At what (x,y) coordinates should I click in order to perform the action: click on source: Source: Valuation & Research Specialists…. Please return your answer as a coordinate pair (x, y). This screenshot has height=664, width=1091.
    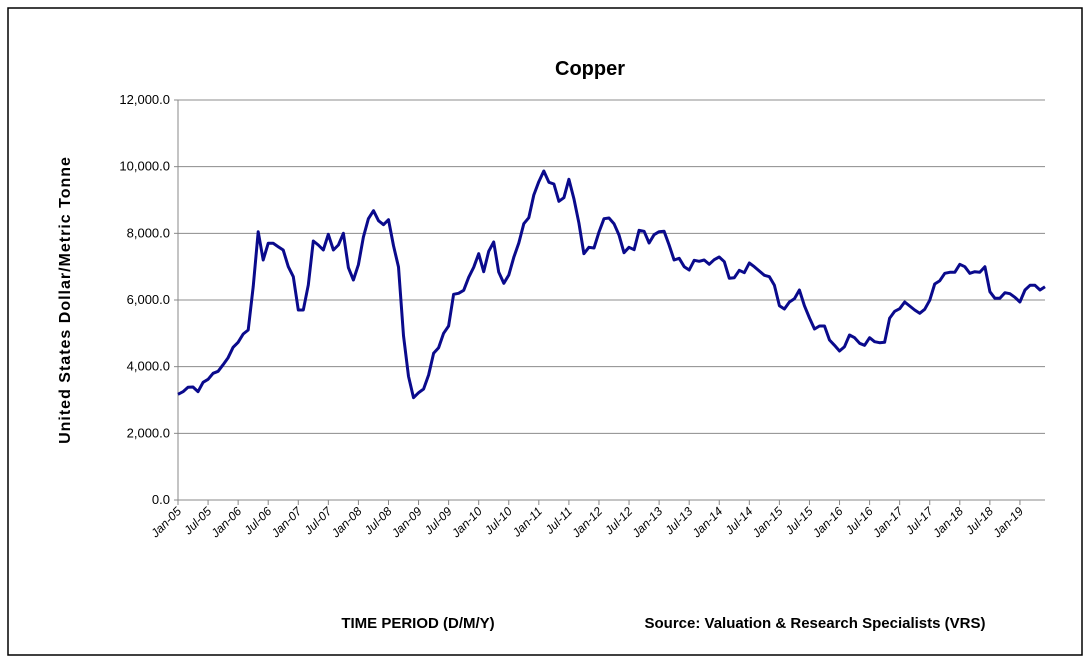
    Looking at the image, I should click on (815, 623).